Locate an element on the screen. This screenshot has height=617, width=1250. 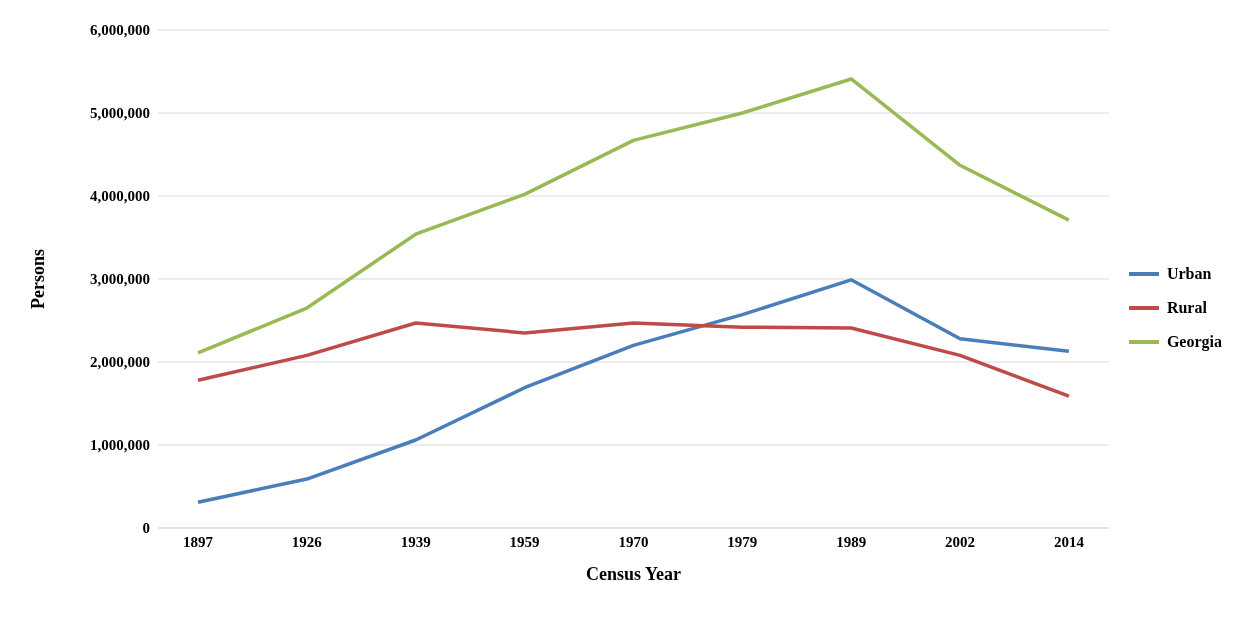
legend-label: Georgia is located at coordinates (1194, 342).